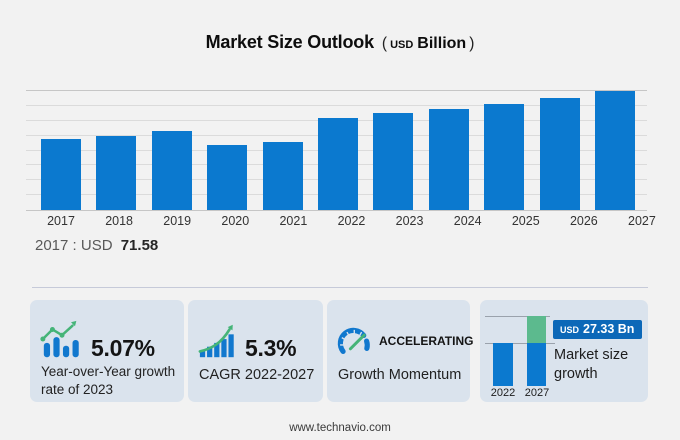 The height and width of the screenshot is (440, 680). Describe the element at coordinates (609, 329) in the screenshot. I see `badge-value: 27.33 Bn` at that location.